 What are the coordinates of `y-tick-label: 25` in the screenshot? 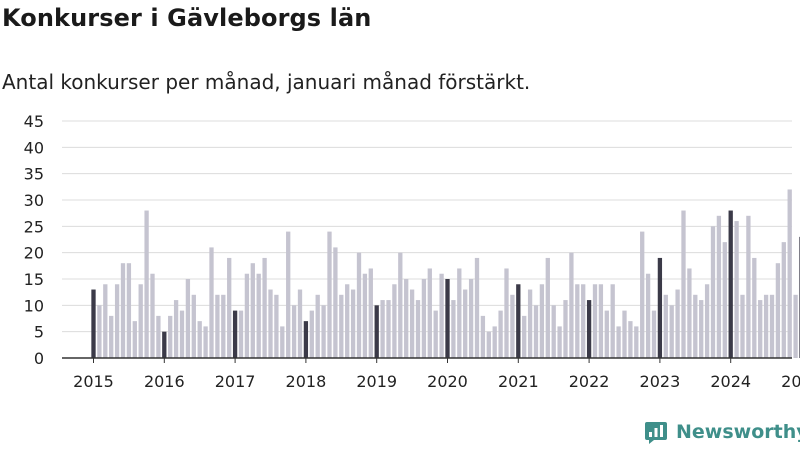 It's located at (34, 226).